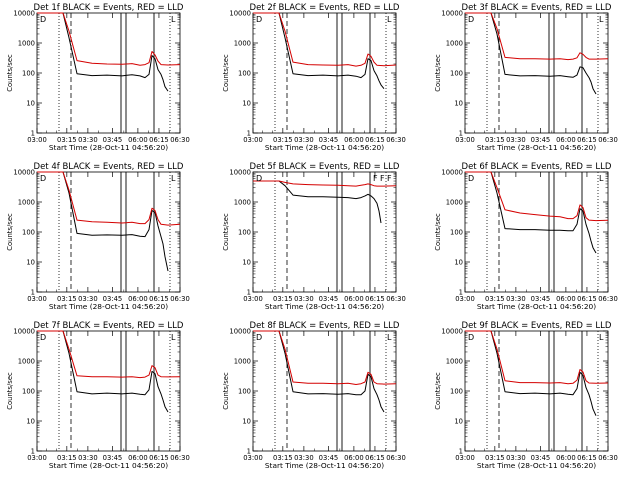 The height and width of the screenshot is (480, 640). What do you see at coordinates (537, 8) in the screenshot?
I see `panel-title: Det 3f BLACK = Events, RED = LLD` at bounding box center [537, 8].